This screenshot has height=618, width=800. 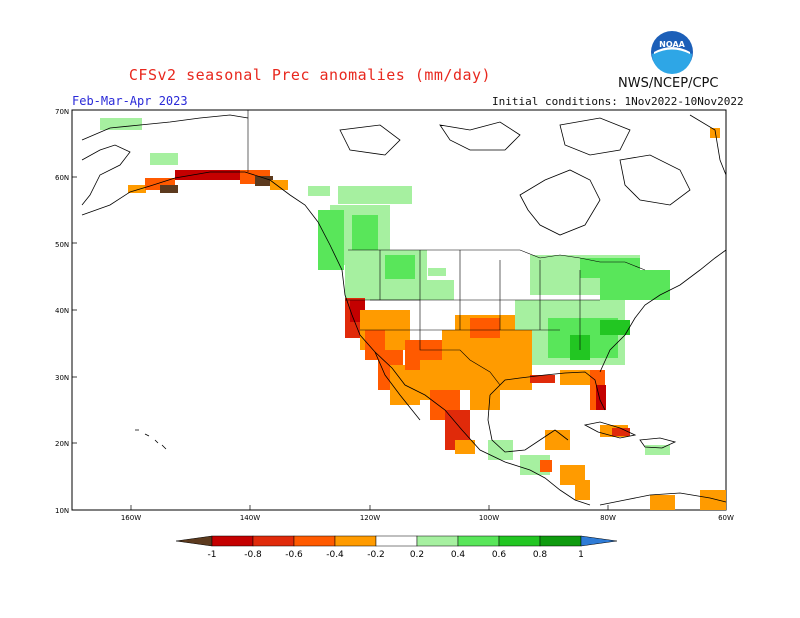 I want to click on map-title: CFSv2 seasonal Prec anomalies (mm/day), so click(x=310, y=75).